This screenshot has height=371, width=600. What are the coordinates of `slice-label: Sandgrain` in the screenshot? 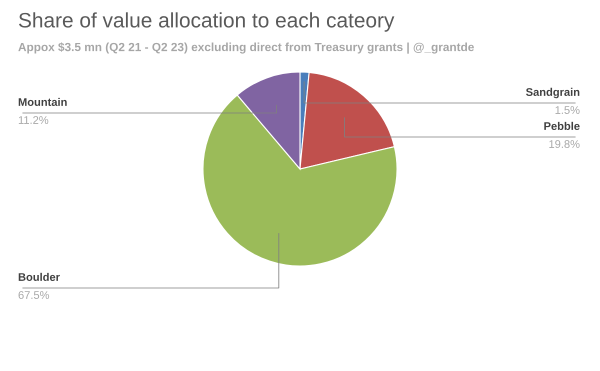 It's located at (553, 93).